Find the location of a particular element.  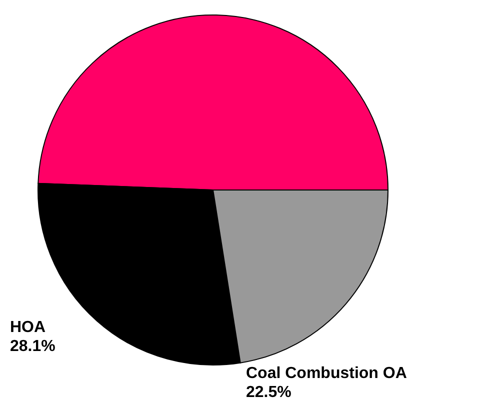

data-label: 22.5% is located at coordinates (269, 392).